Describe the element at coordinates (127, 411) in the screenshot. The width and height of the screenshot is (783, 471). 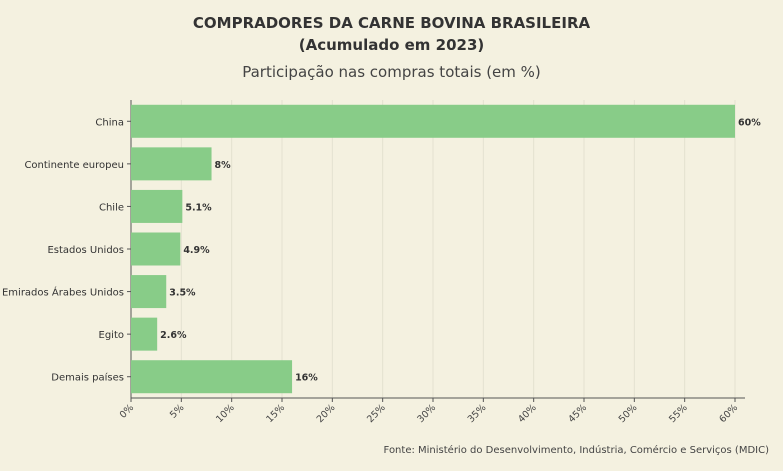
I see `x-tick-label: 0%` at that location.